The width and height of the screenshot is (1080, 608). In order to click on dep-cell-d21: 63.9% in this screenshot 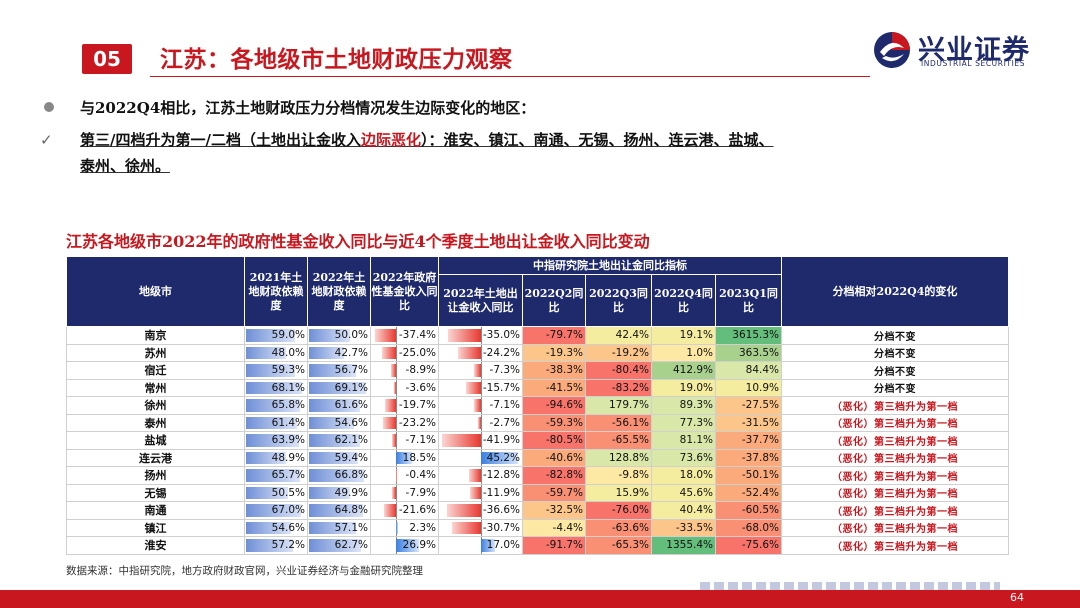, I will do `click(276, 440)`.